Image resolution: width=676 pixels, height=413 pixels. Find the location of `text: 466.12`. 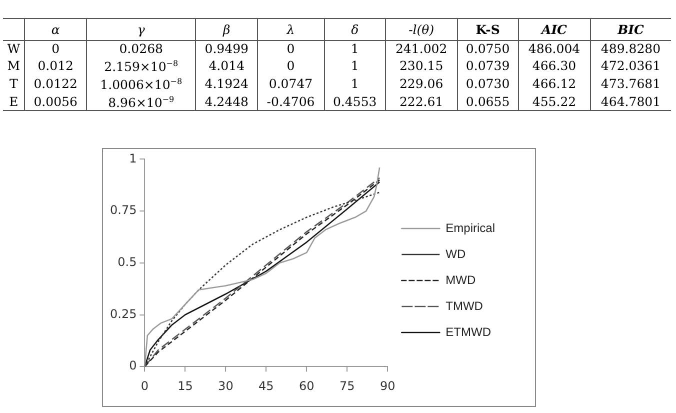

text: 466.12 is located at coordinates (554, 83).